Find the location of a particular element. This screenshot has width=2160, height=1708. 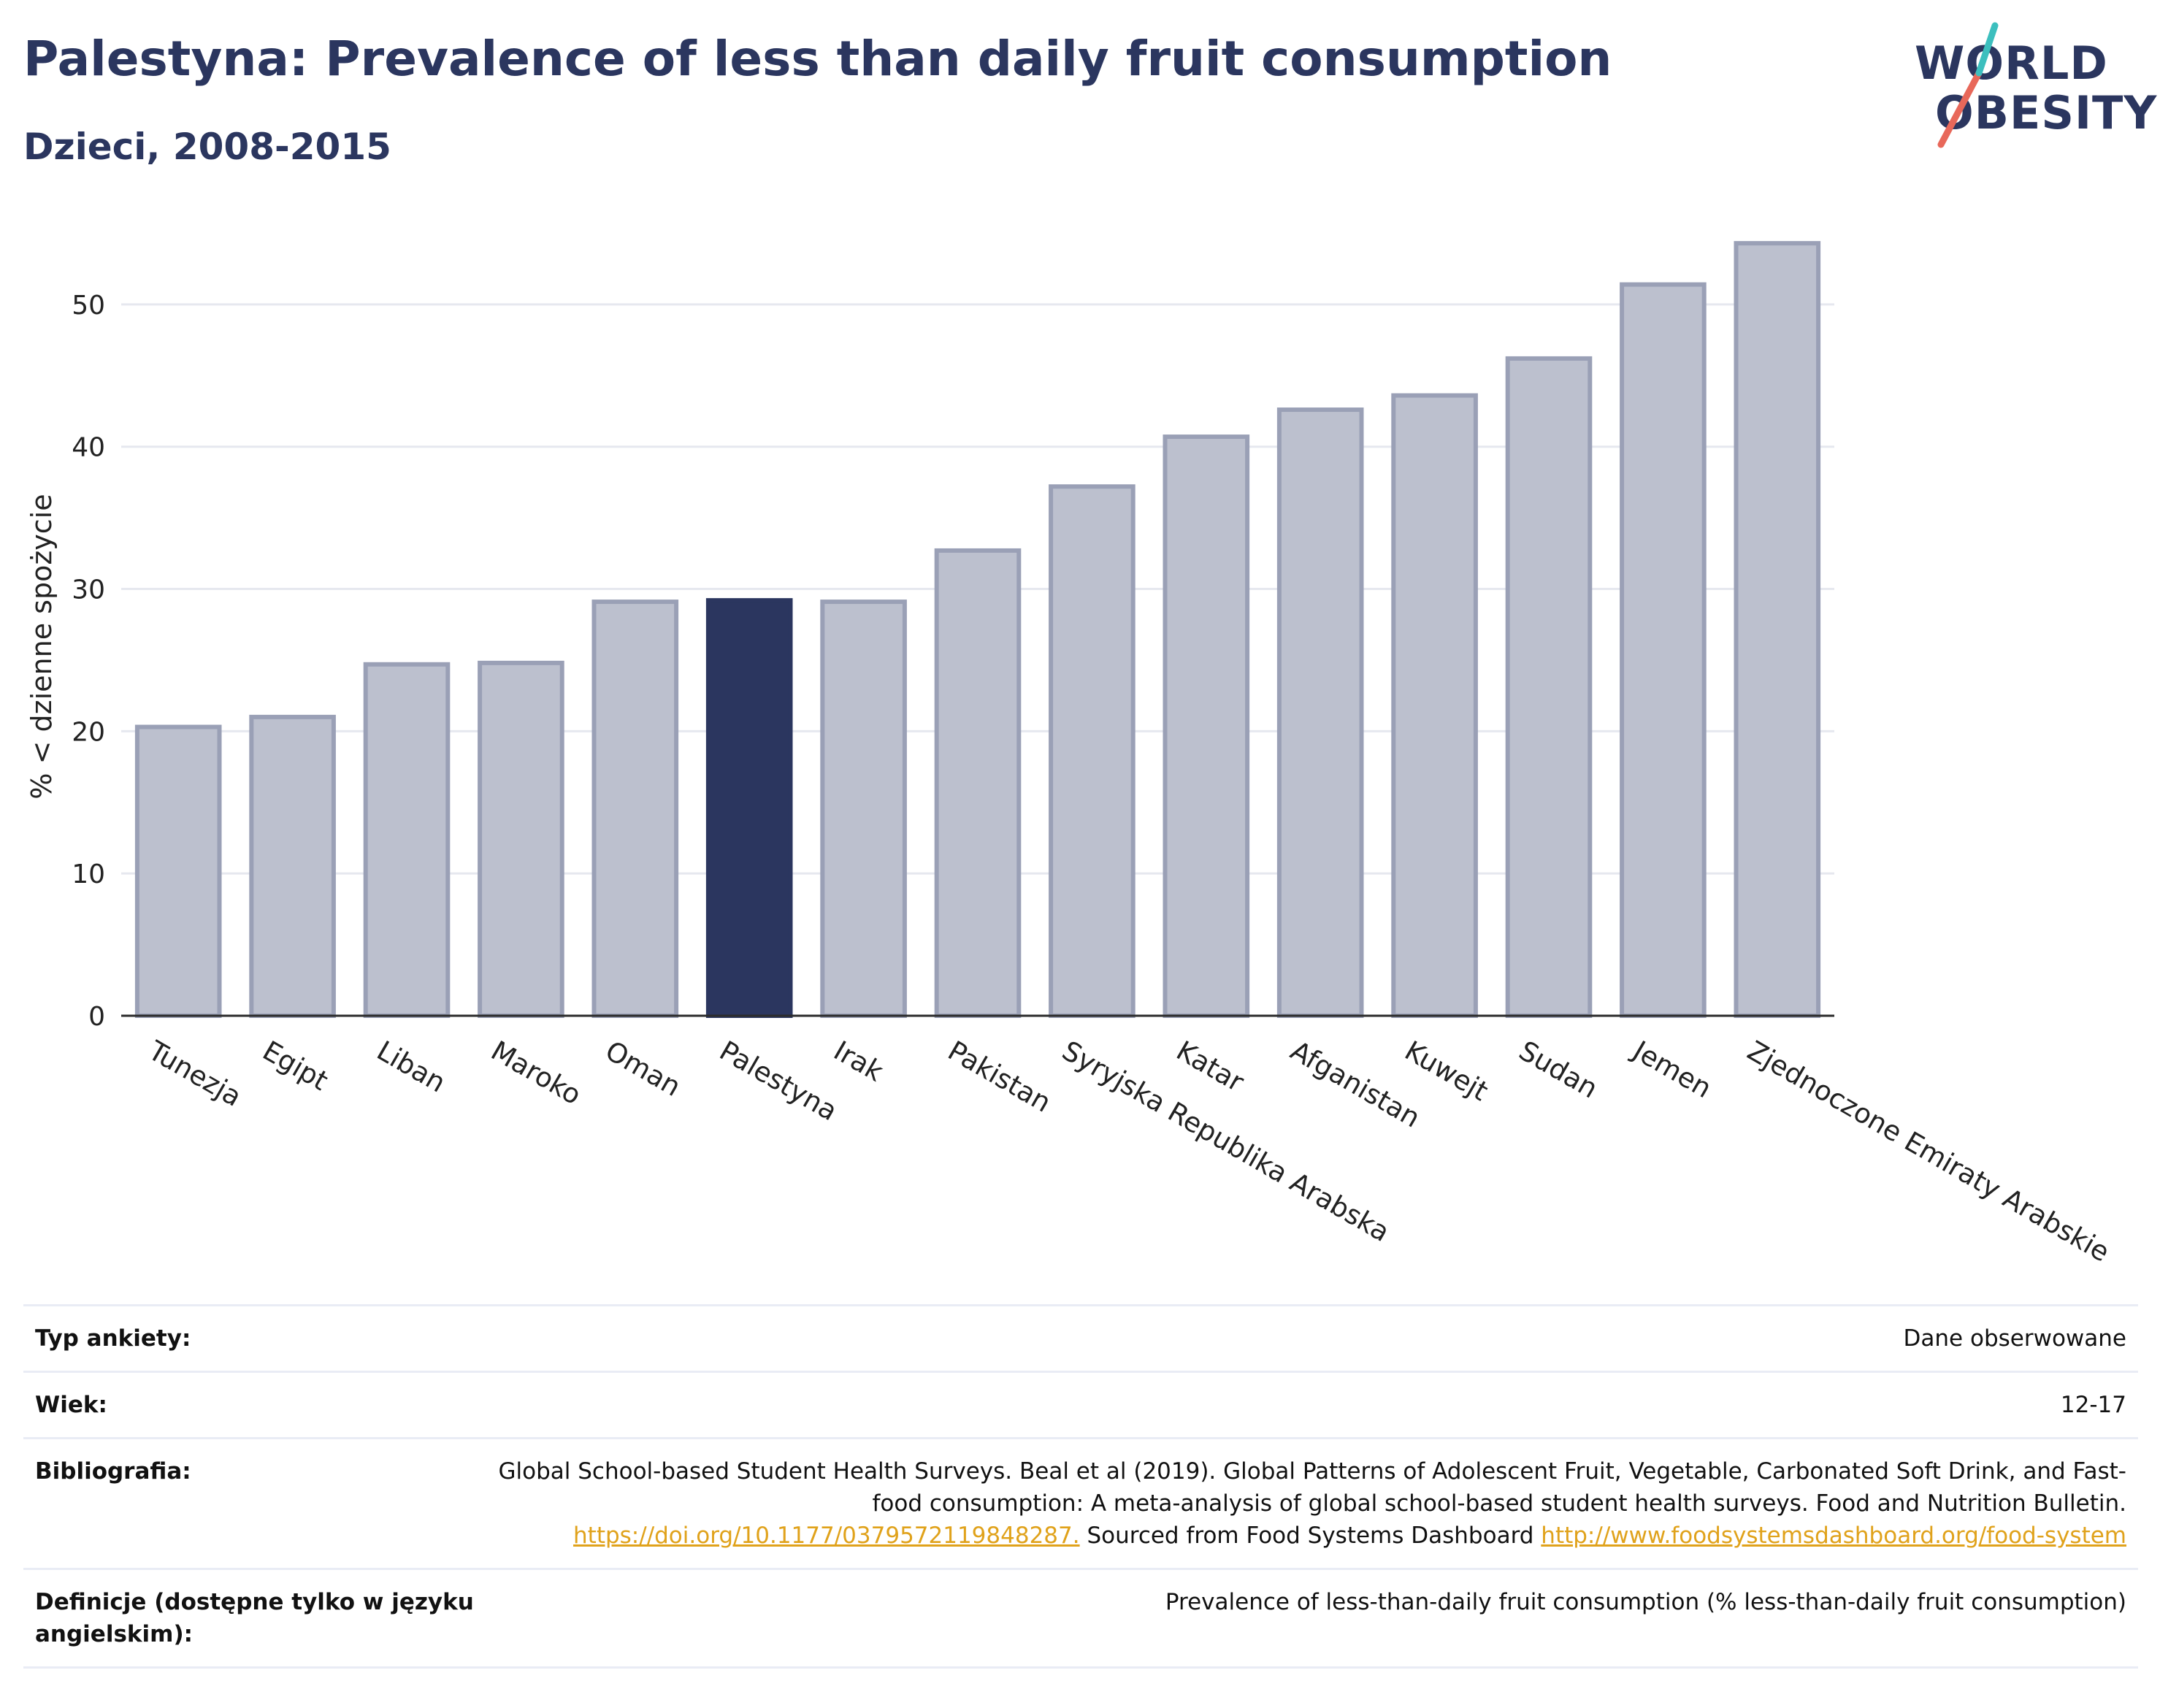

y-tick-label: 20 is located at coordinates (88, 732).